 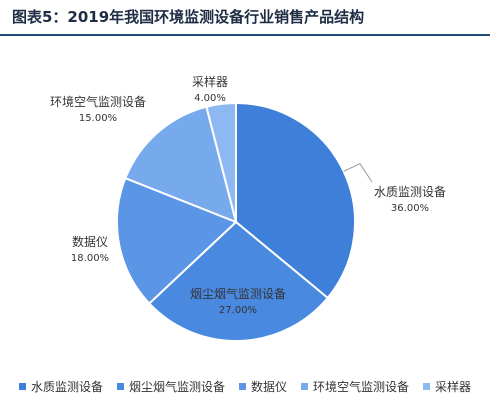 What do you see at coordinates (90, 241) in the screenshot?
I see `slice-label-name: 数据仪` at bounding box center [90, 241].